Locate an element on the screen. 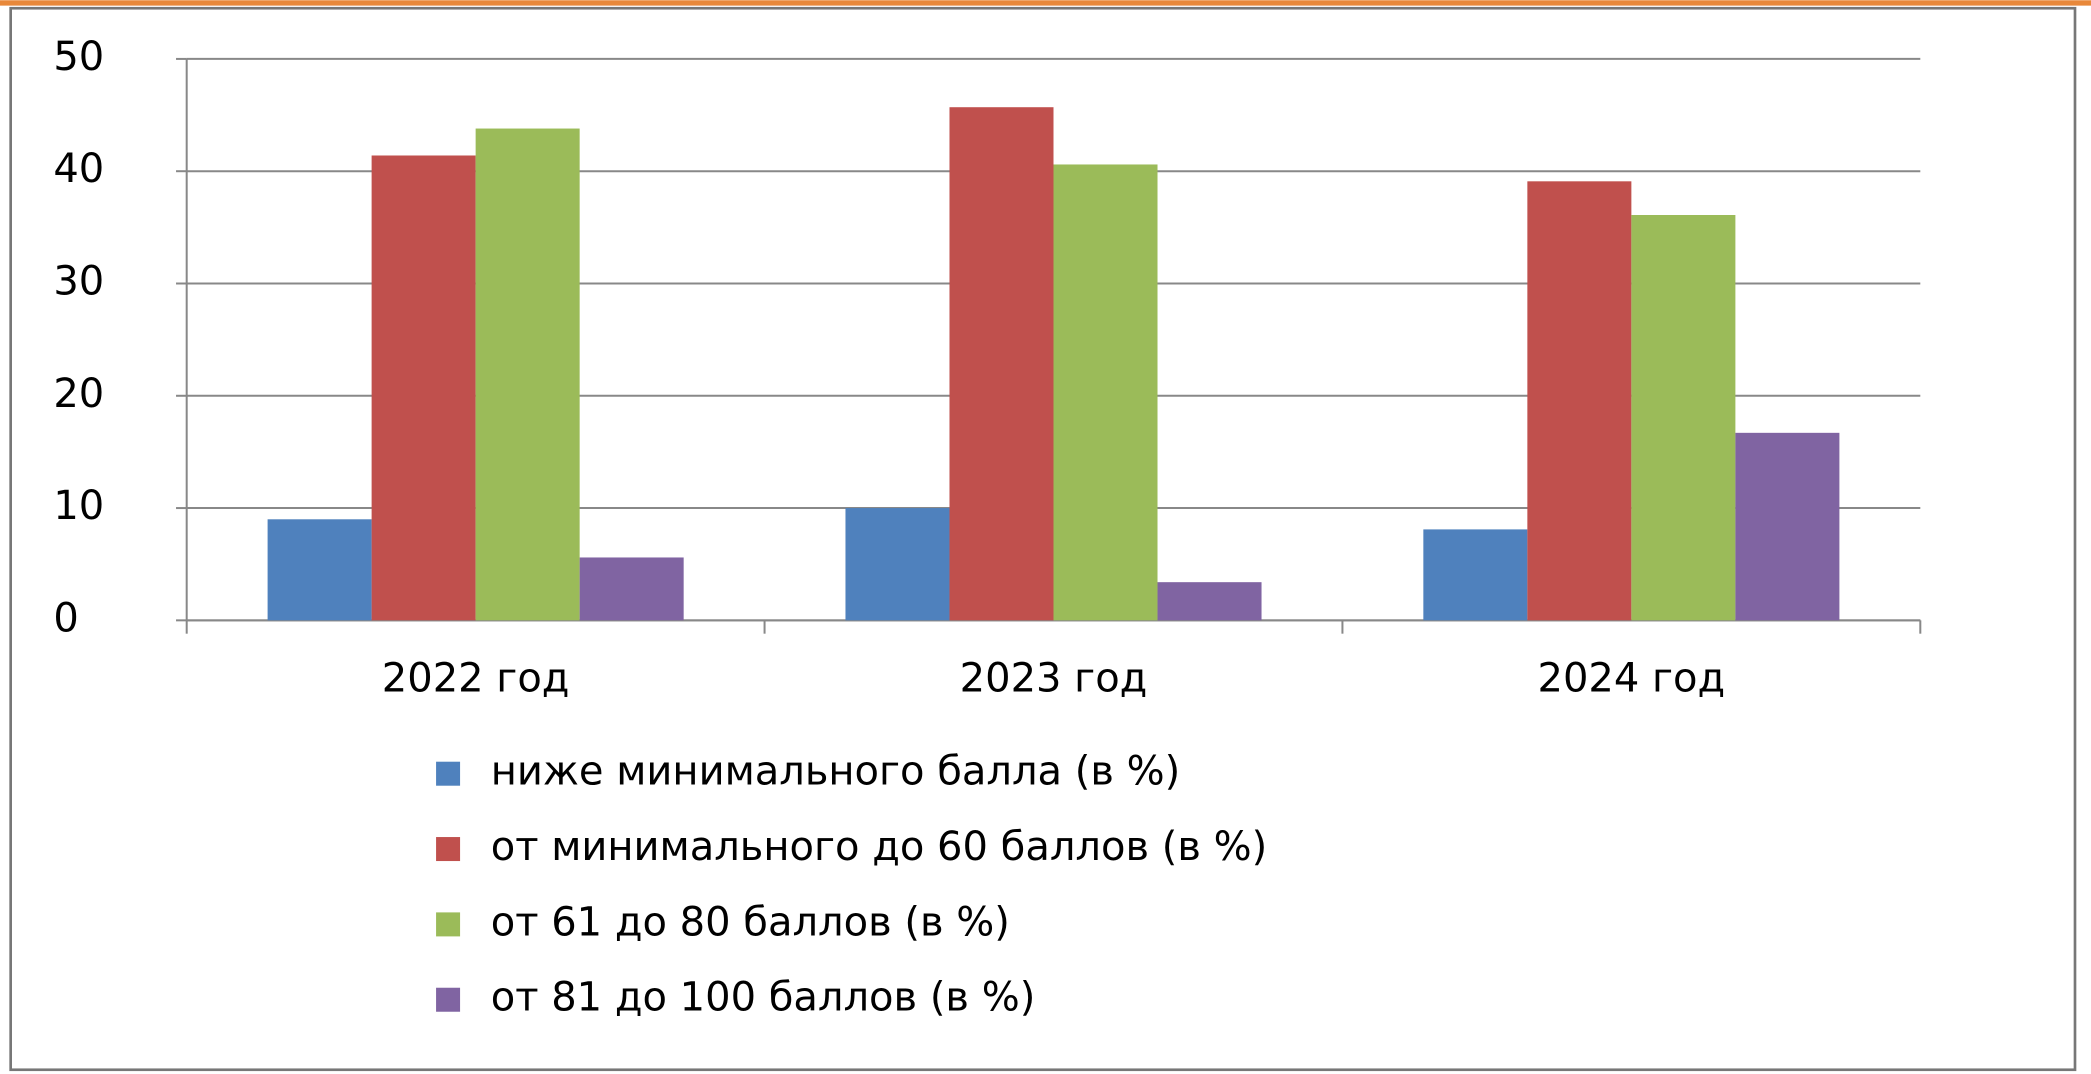 The height and width of the screenshot is (1074, 2091). legend-label: ниже минимального балла (в %) is located at coordinates (836, 772).